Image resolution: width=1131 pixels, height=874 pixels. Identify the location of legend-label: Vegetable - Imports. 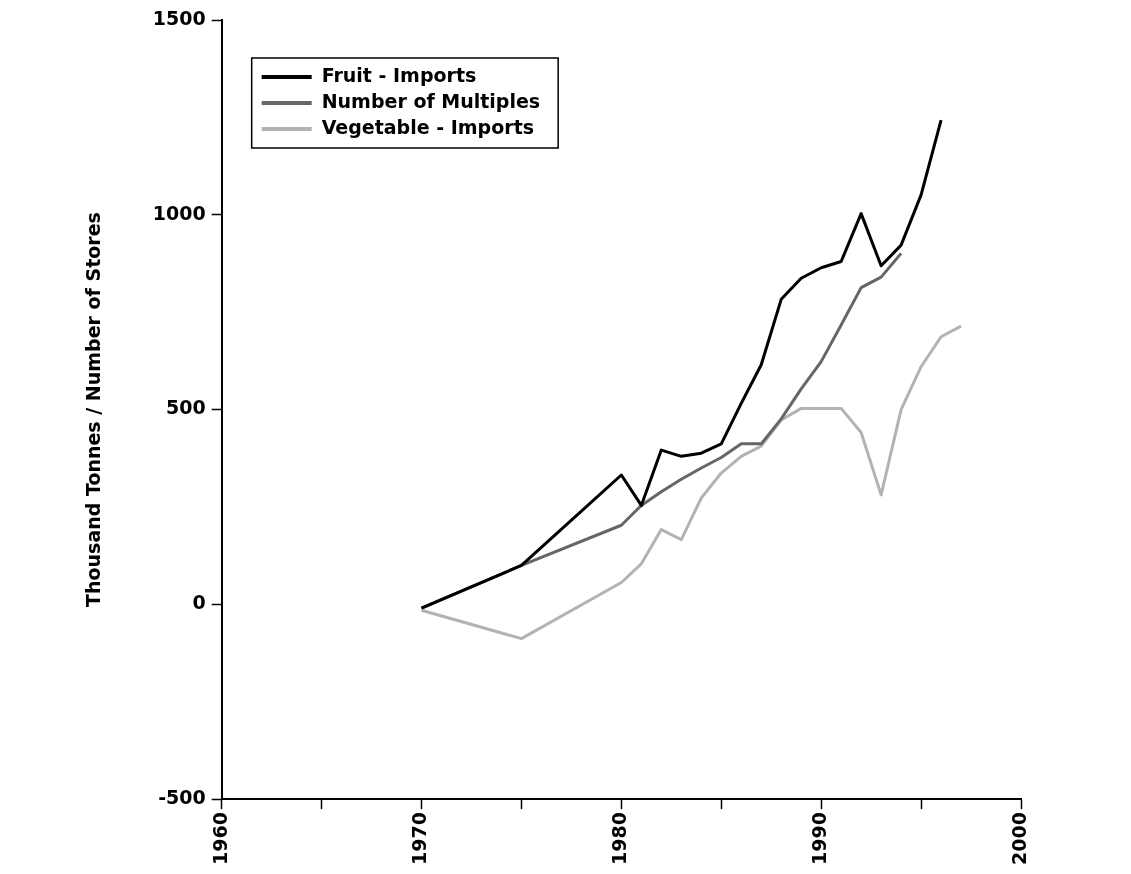
(428, 126).